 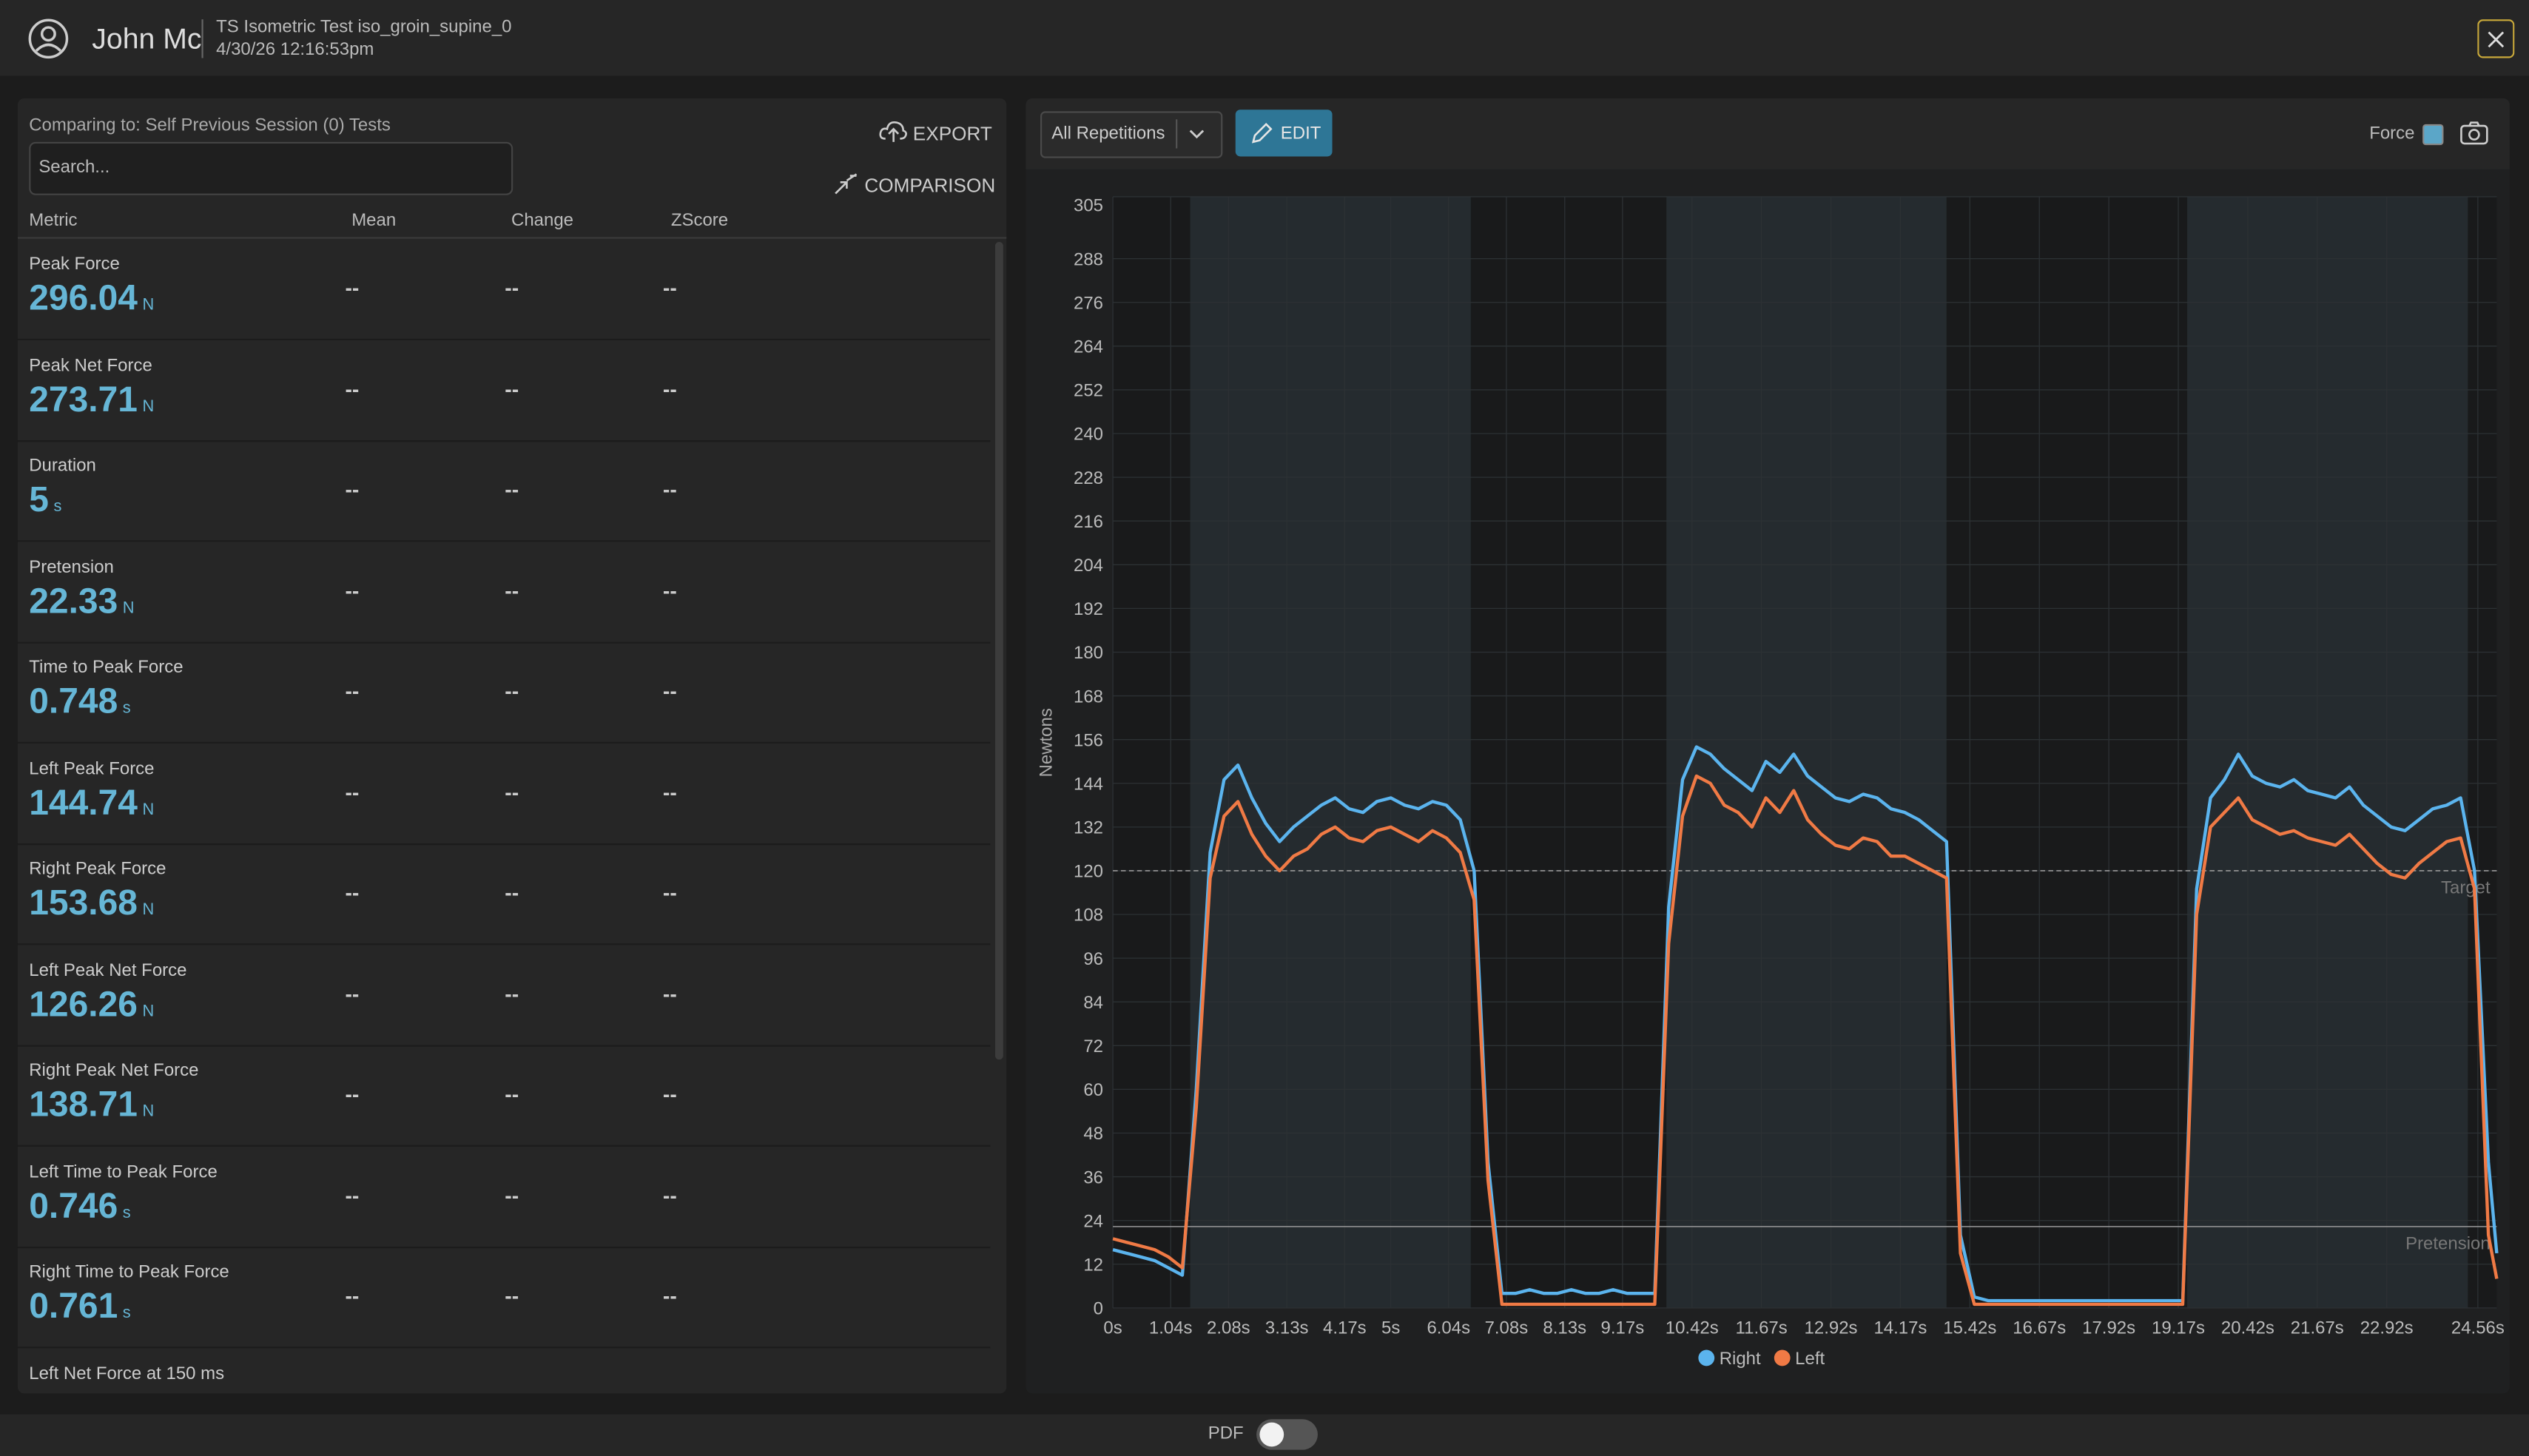 I want to click on y-tick-label: 84, so click(x=1093, y=1003).